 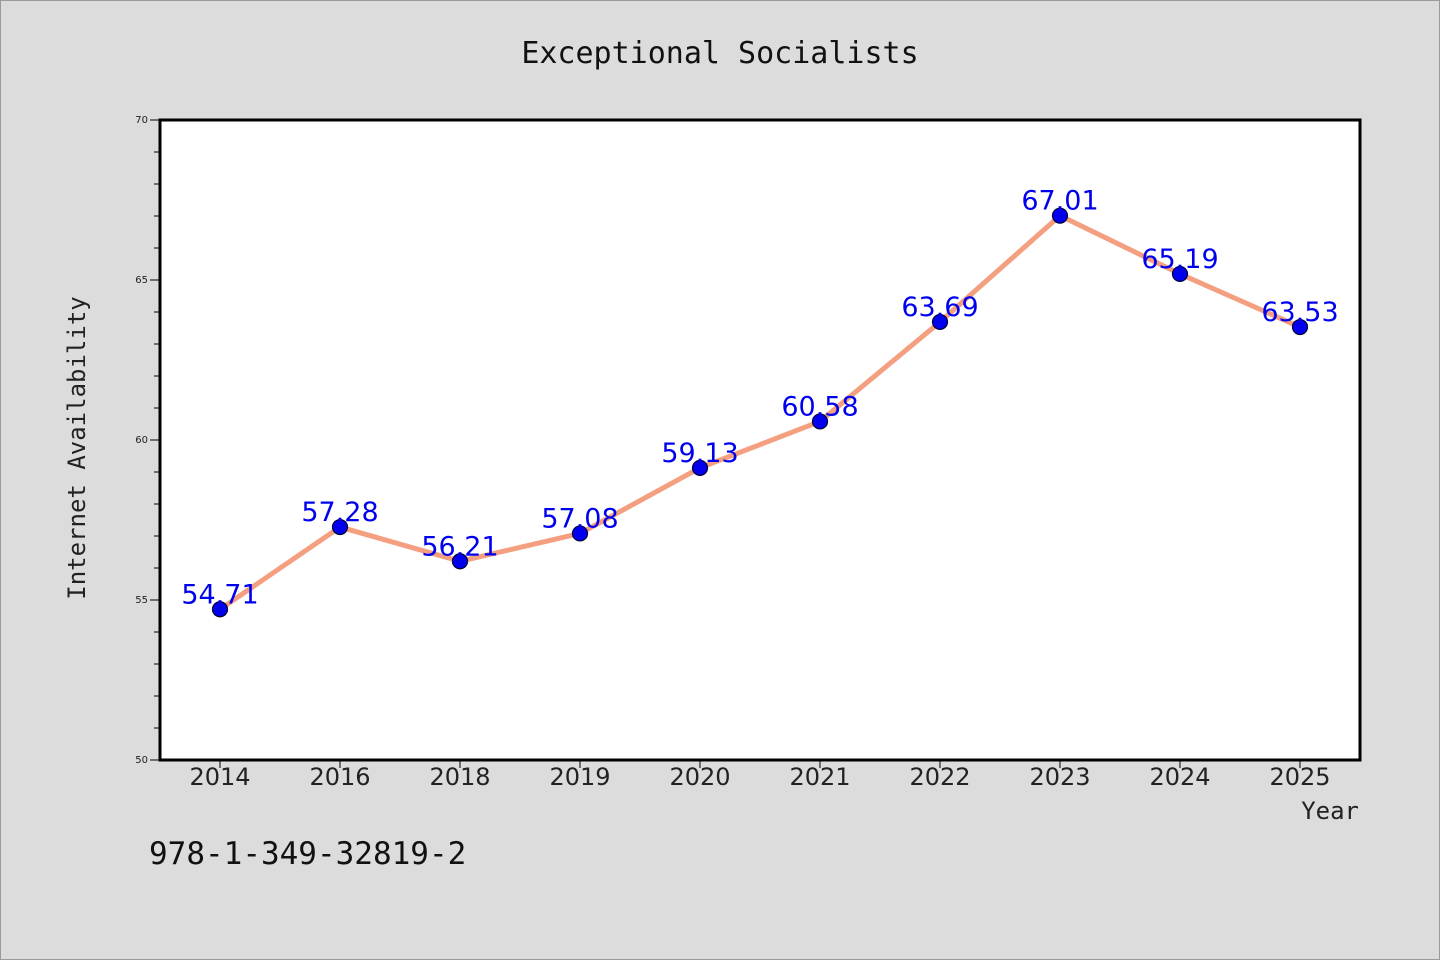 I want to click on y-tick-label: 60, so click(x=141, y=440).